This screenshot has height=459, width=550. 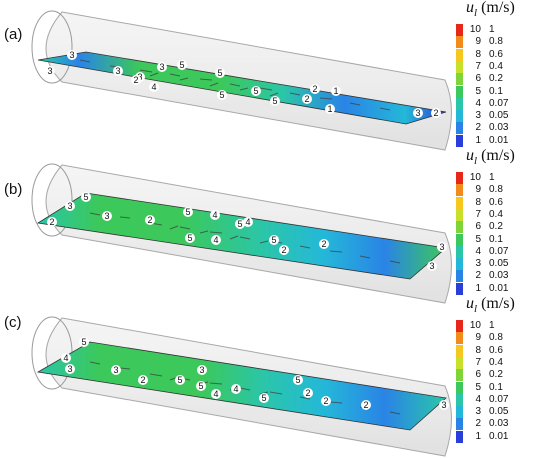 I want to click on legend-subscript: l, so click(x=476, y=13).